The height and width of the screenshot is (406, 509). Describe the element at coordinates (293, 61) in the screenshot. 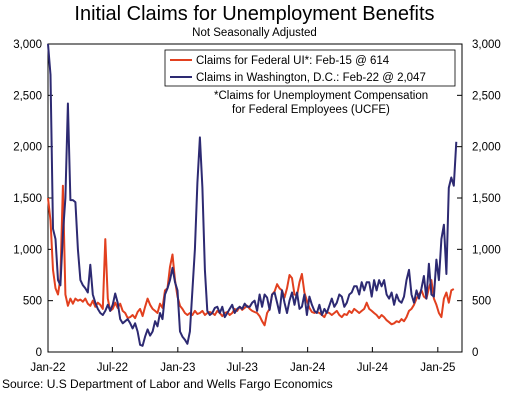

I see `legend-label-federal-ui: Claims for Federal UI*: Feb-15 @ 614` at that location.